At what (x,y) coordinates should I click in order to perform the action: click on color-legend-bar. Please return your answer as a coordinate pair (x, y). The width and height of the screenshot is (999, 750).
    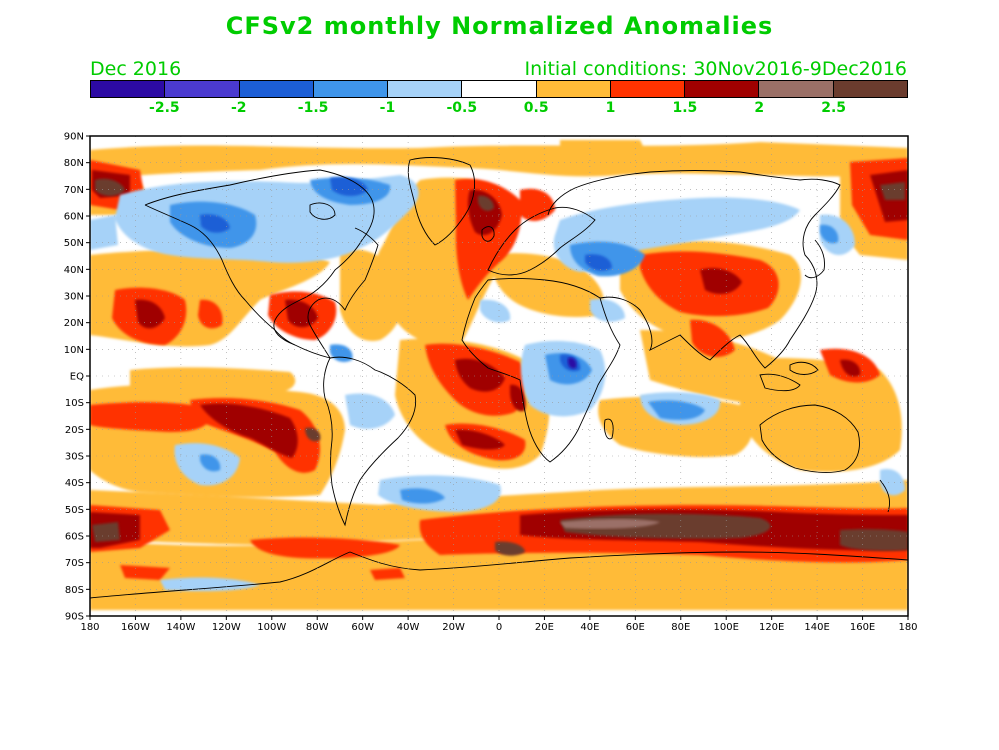
    Looking at the image, I should click on (499, 89).